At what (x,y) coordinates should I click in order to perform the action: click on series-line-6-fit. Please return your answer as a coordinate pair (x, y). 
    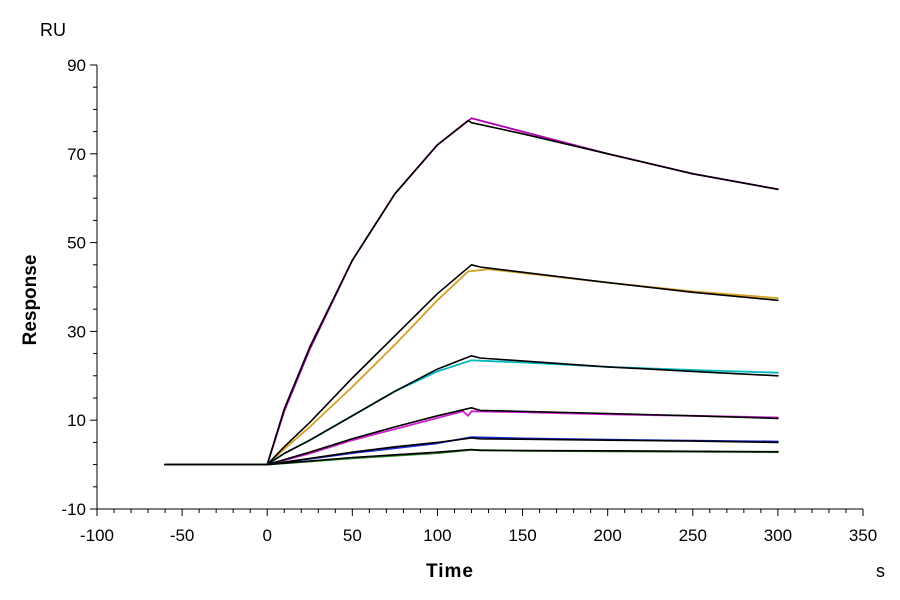
    Looking at the image, I should click on (471, 410).